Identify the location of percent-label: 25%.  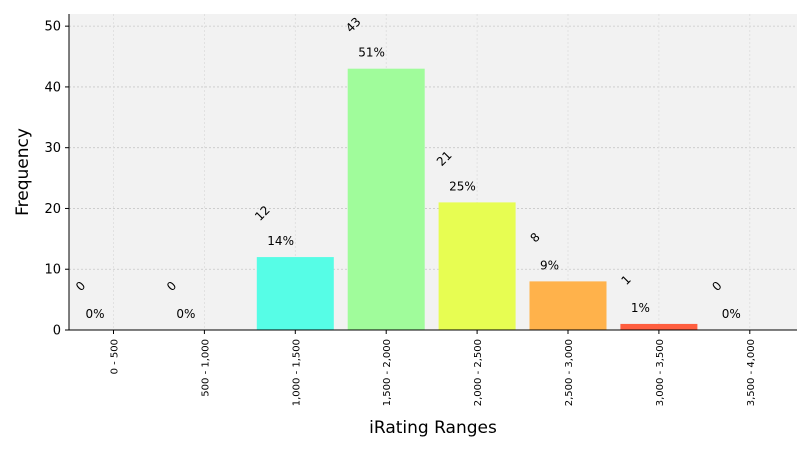
(462, 186).